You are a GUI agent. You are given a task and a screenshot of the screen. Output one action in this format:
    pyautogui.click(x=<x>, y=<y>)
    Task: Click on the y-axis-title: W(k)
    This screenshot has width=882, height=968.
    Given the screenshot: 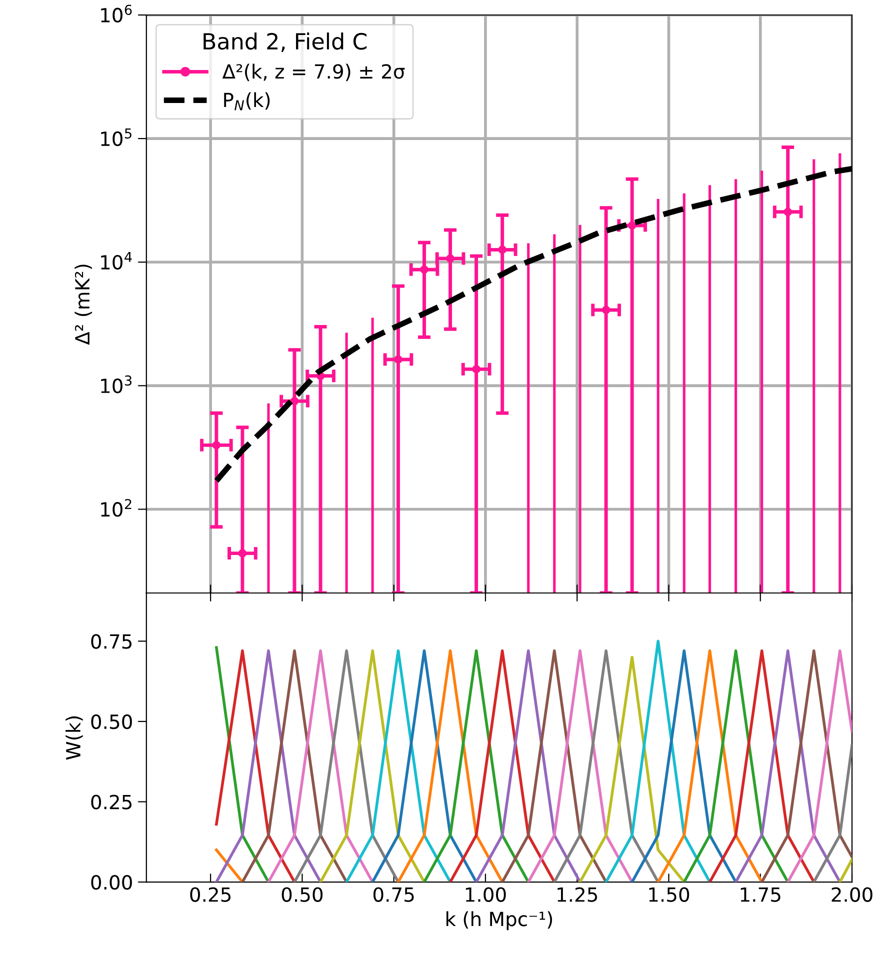 What is the action you would take?
    pyautogui.click(x=74, y=738)
    